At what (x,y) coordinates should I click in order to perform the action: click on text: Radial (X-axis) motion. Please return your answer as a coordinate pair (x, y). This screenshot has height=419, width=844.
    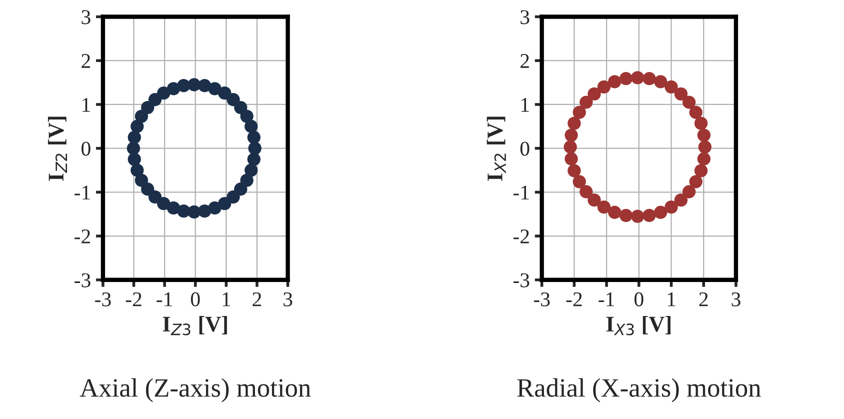
    Looking at the image, I should click on (639, 390).